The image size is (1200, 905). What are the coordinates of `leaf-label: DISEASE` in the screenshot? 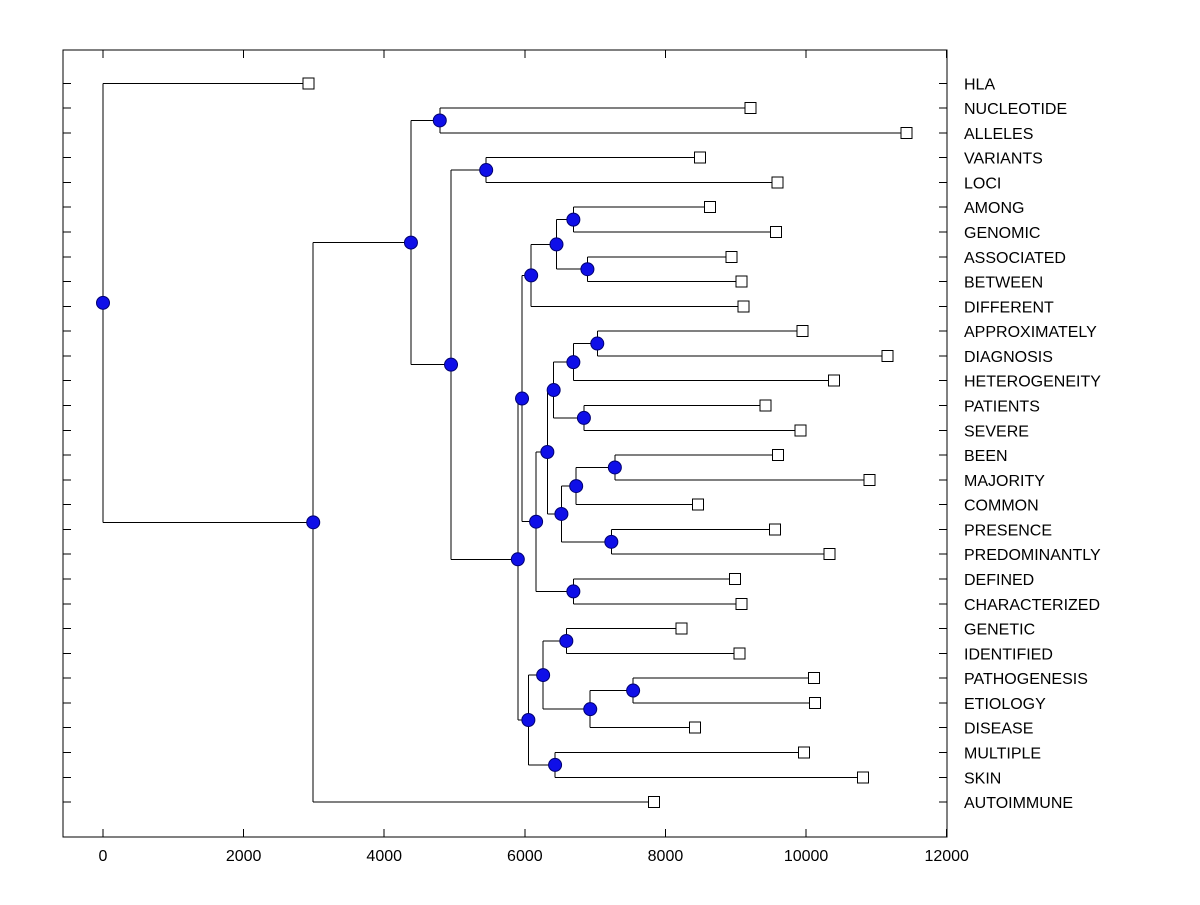 It's located at (998, 729).